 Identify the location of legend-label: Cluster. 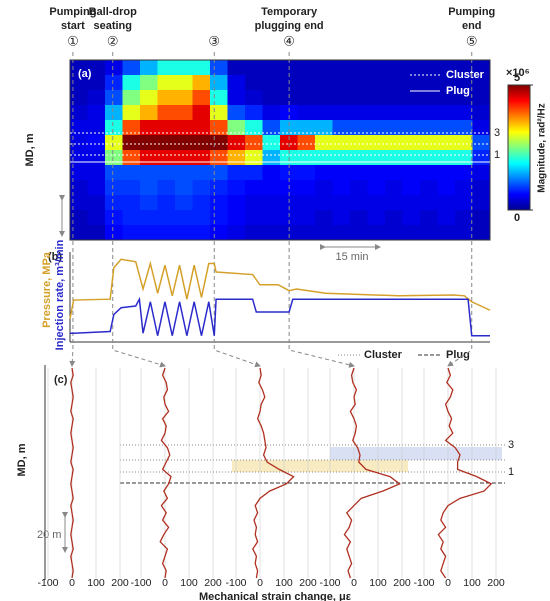
(383, 355).